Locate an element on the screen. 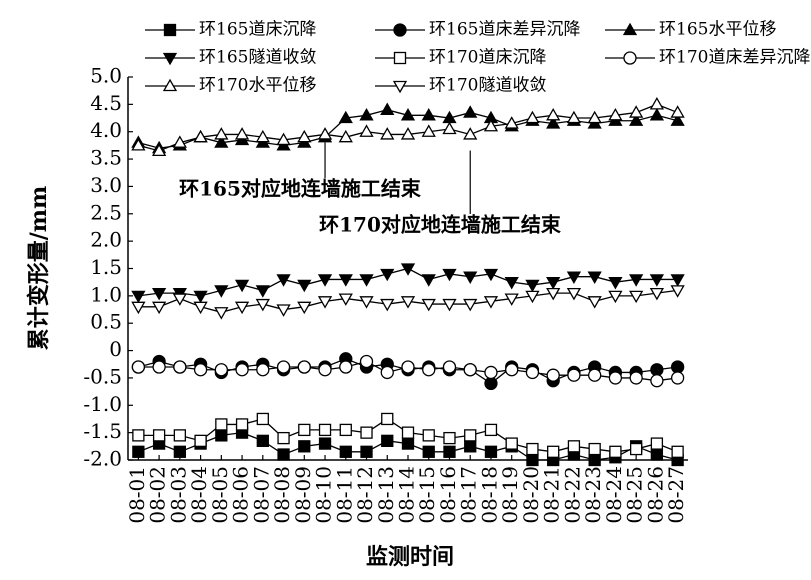 The width and height of the screenshot is (811, 580). legend-label: 环170道床沉降 is located at coordinates (487, 58).